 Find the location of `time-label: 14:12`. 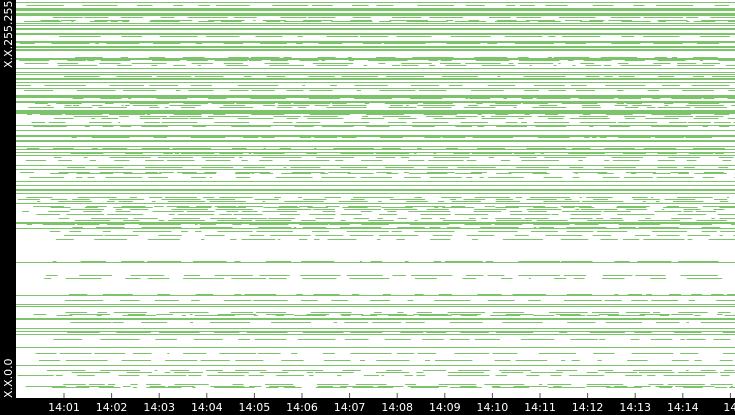

time-label: 14:12 is located at coordinates (588, 407).